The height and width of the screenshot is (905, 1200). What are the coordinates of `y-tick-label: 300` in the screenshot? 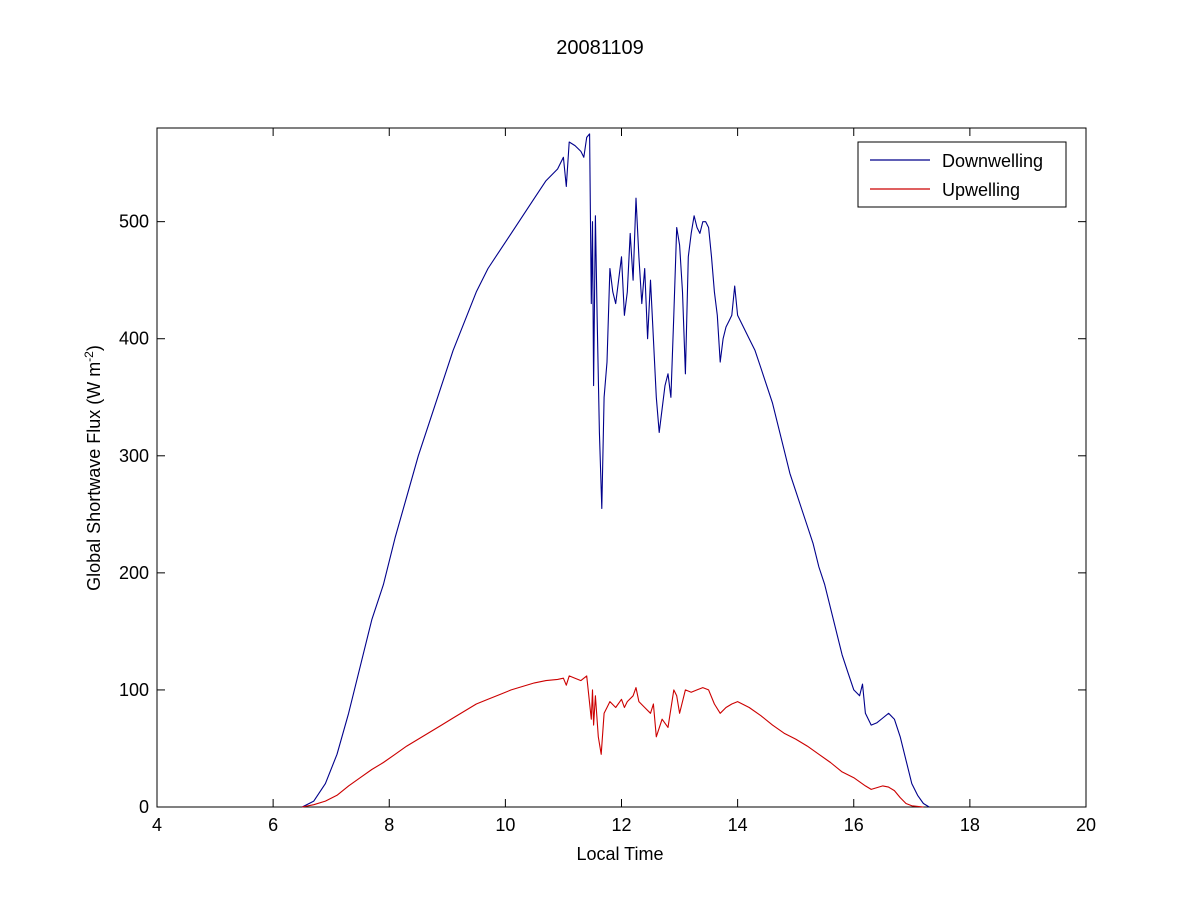 It's located at (134, 456).